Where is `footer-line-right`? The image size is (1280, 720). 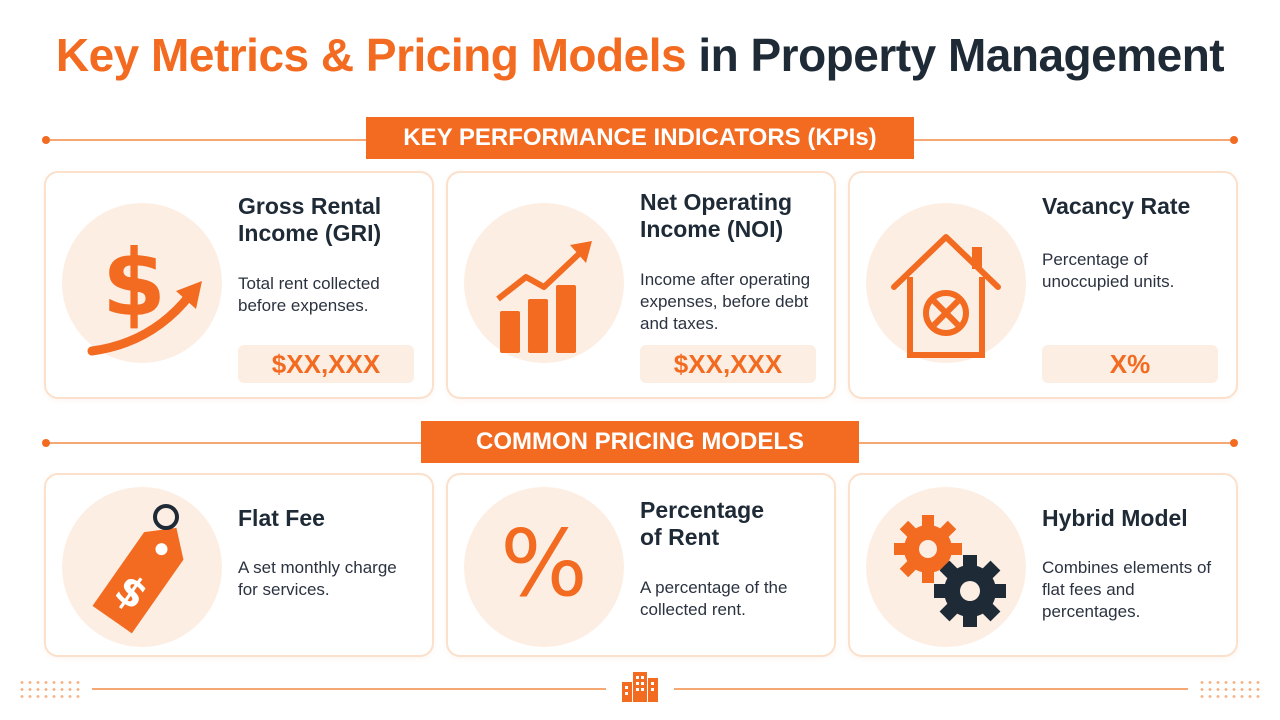 footer-line-right is located at coordinates (931, 689).